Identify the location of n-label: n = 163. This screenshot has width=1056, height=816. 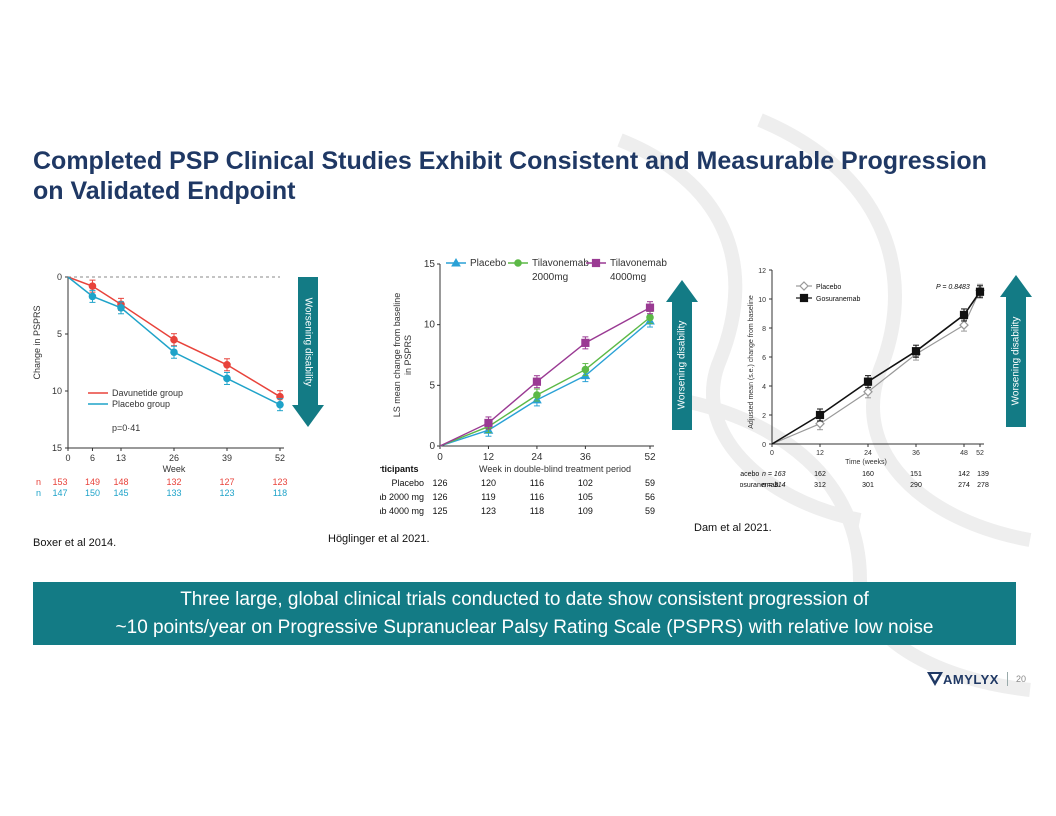
(774, 474).